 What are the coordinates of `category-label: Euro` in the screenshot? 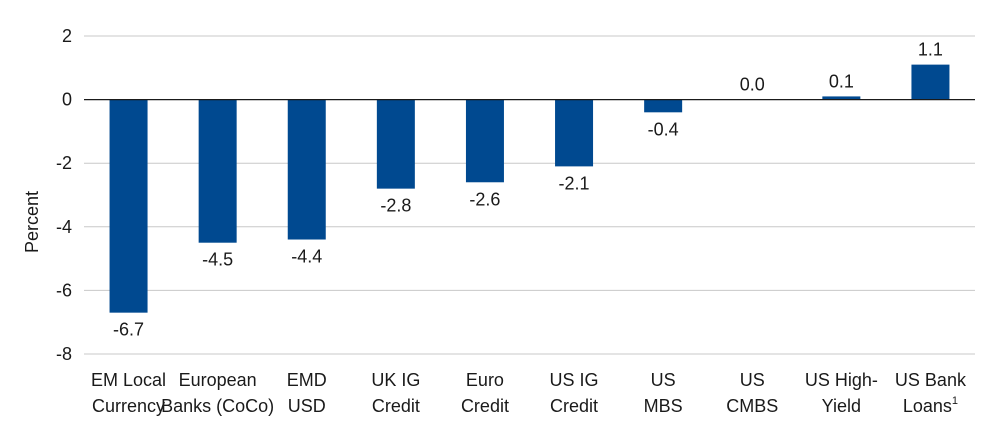 It's located at (485, 380).